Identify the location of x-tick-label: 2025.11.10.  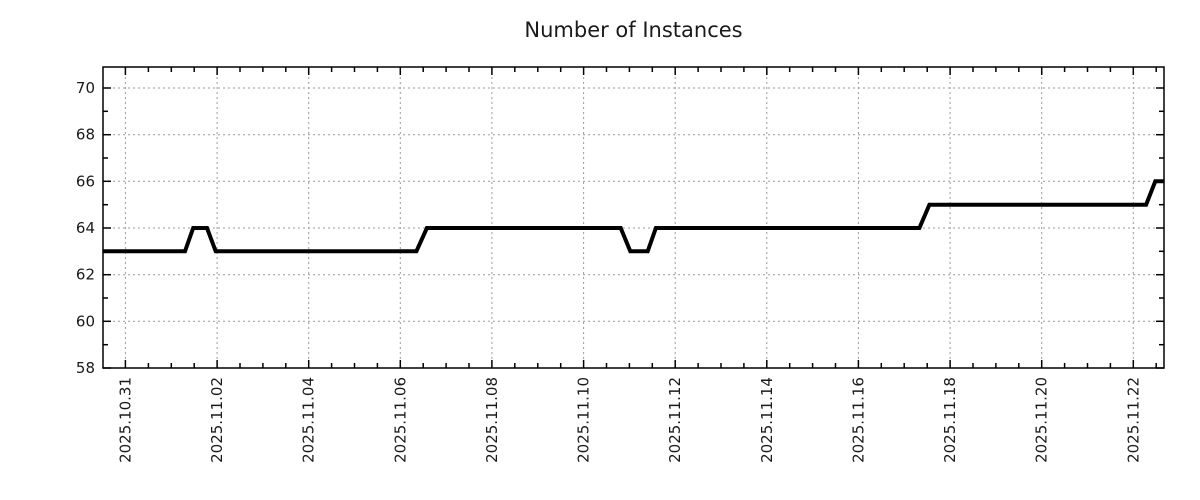
(584, 420).